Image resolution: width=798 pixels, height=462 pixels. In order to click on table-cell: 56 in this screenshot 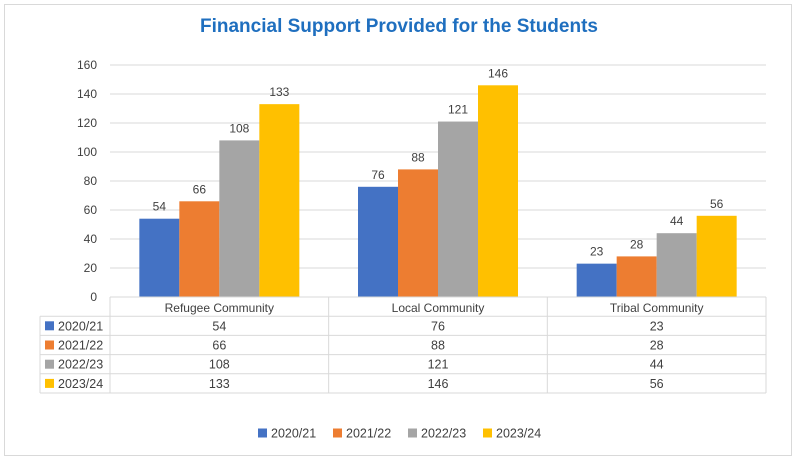, I will do `click(657, 384)`.